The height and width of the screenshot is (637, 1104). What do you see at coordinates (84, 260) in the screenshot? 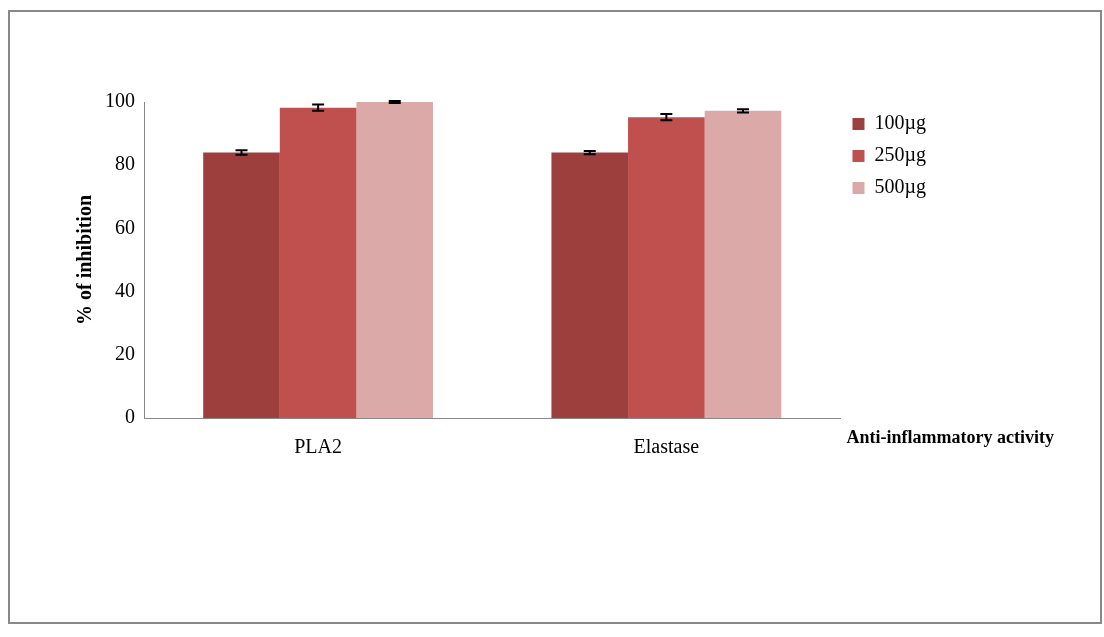
I see `y-axis-title: % of inhibition` at bounding box center [84, 260].